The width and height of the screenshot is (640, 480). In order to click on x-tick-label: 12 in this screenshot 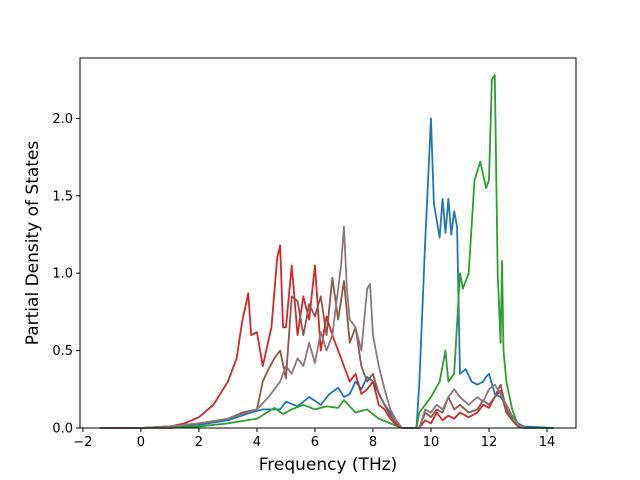, I will do `click(489, 442)`.